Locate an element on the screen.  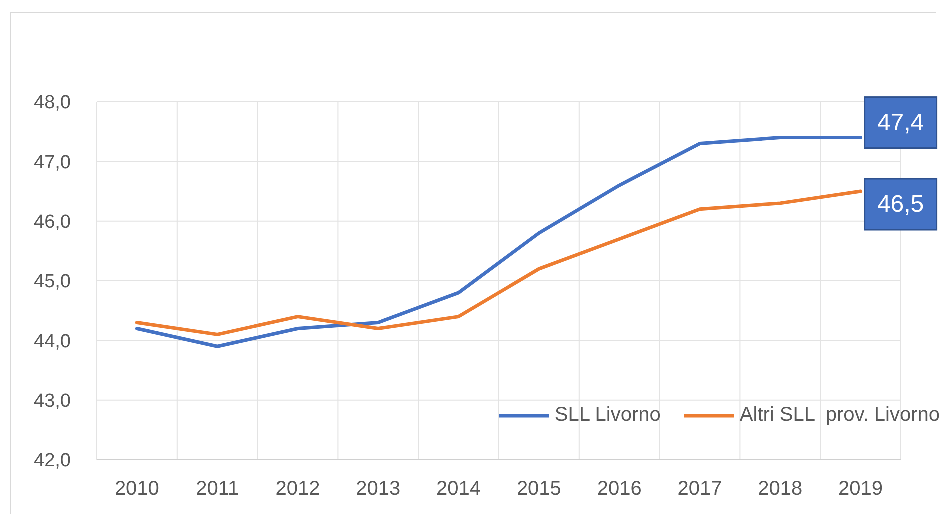
x-tick-label: 2016 is located at coordinates (619, 489).